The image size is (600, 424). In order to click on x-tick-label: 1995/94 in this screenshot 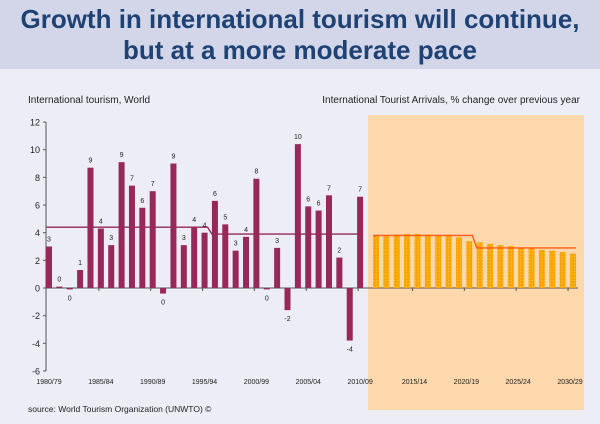, I will do `click(204, 382)`.